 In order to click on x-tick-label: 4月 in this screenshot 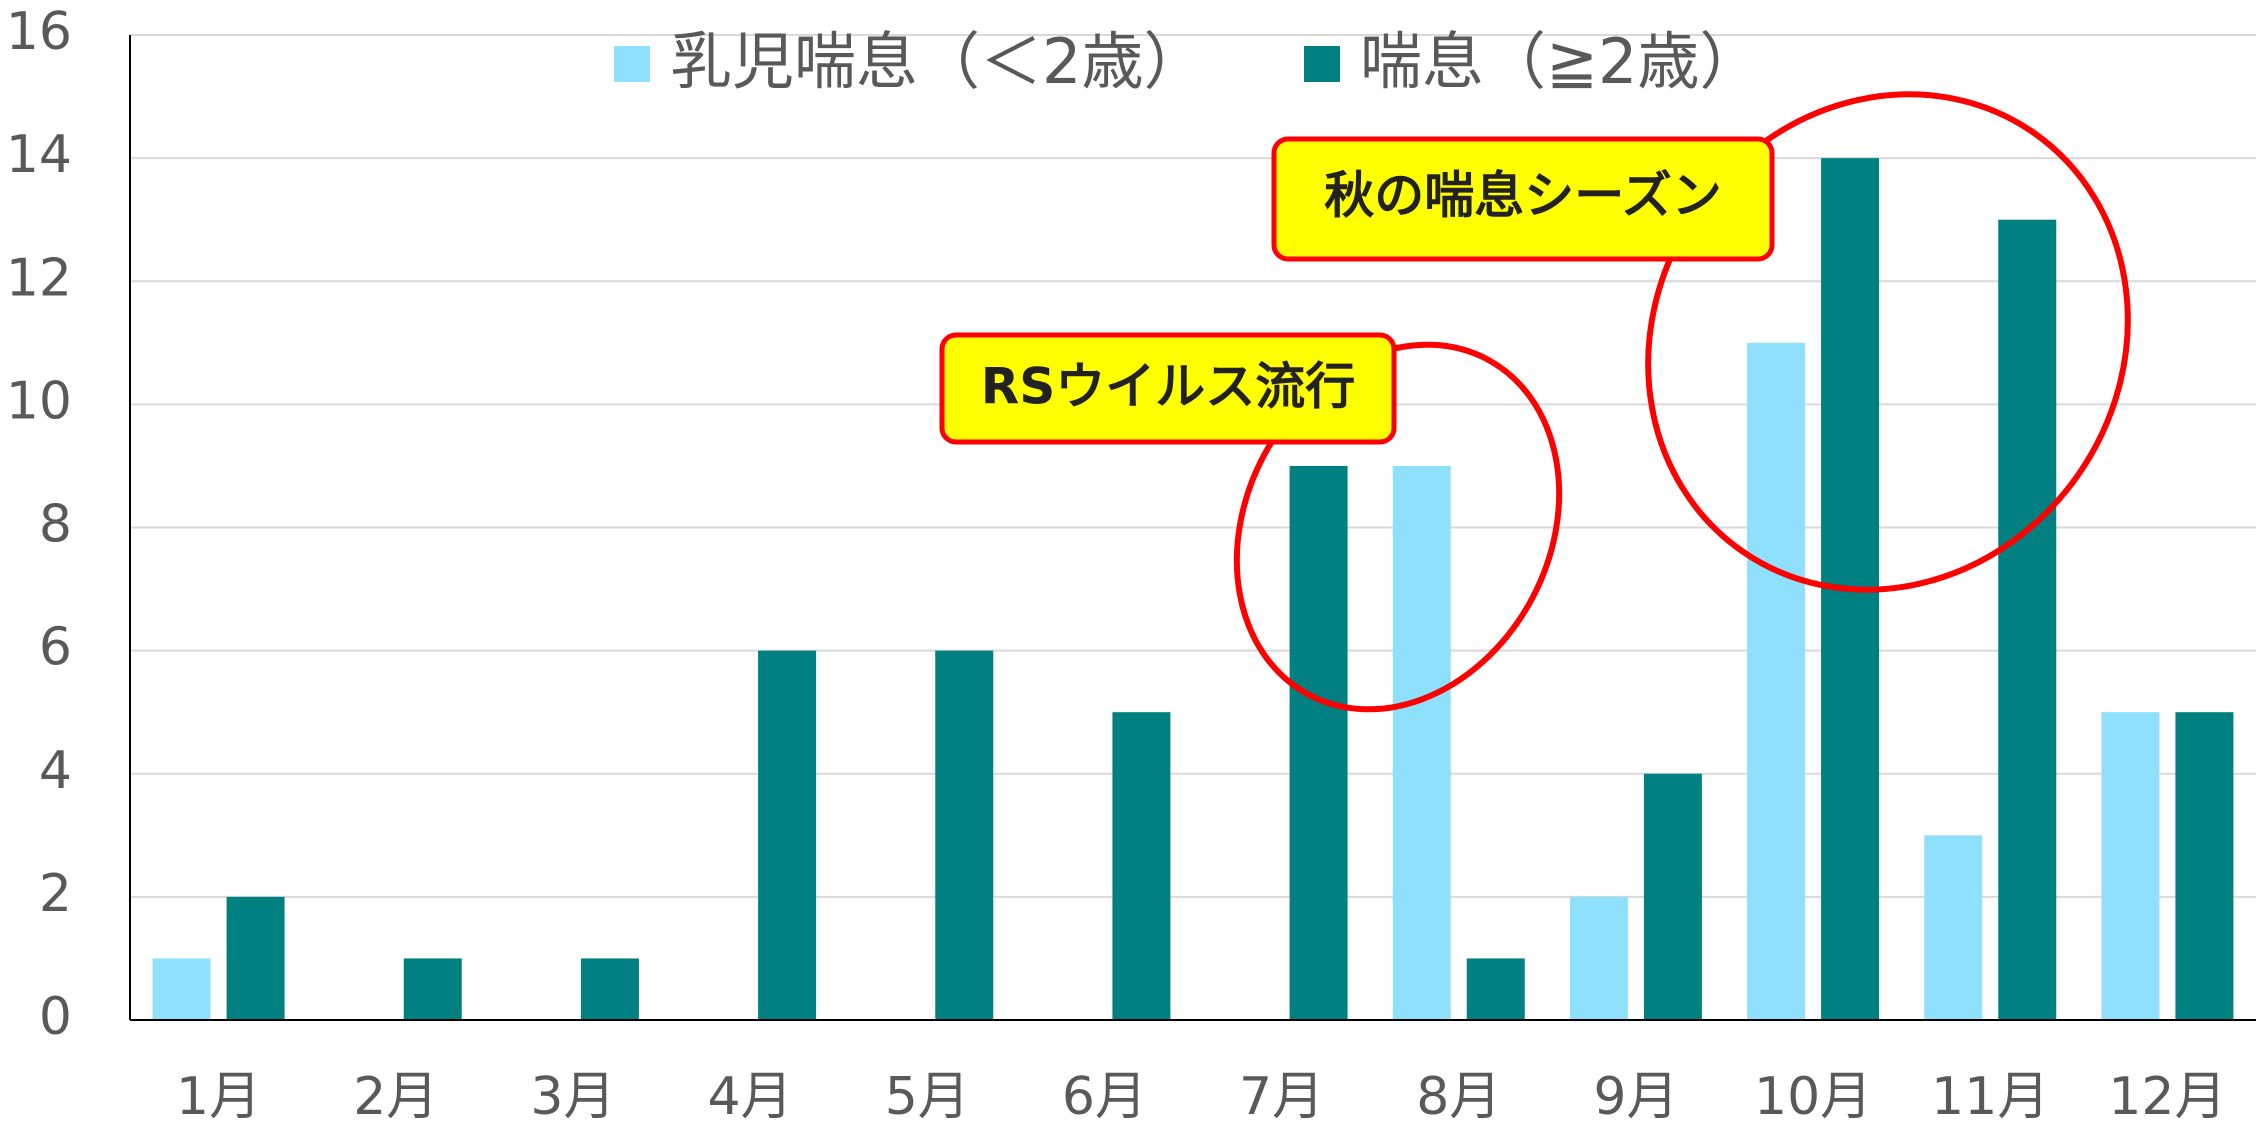, I will do `click(750, 1097)`.